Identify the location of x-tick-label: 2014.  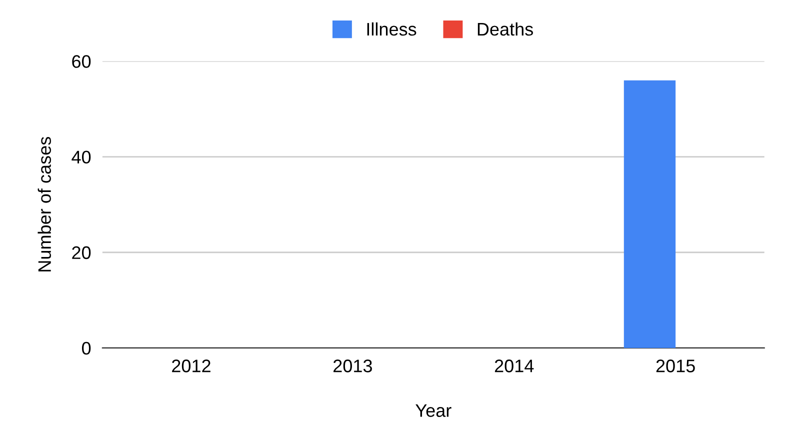
(514, 366).